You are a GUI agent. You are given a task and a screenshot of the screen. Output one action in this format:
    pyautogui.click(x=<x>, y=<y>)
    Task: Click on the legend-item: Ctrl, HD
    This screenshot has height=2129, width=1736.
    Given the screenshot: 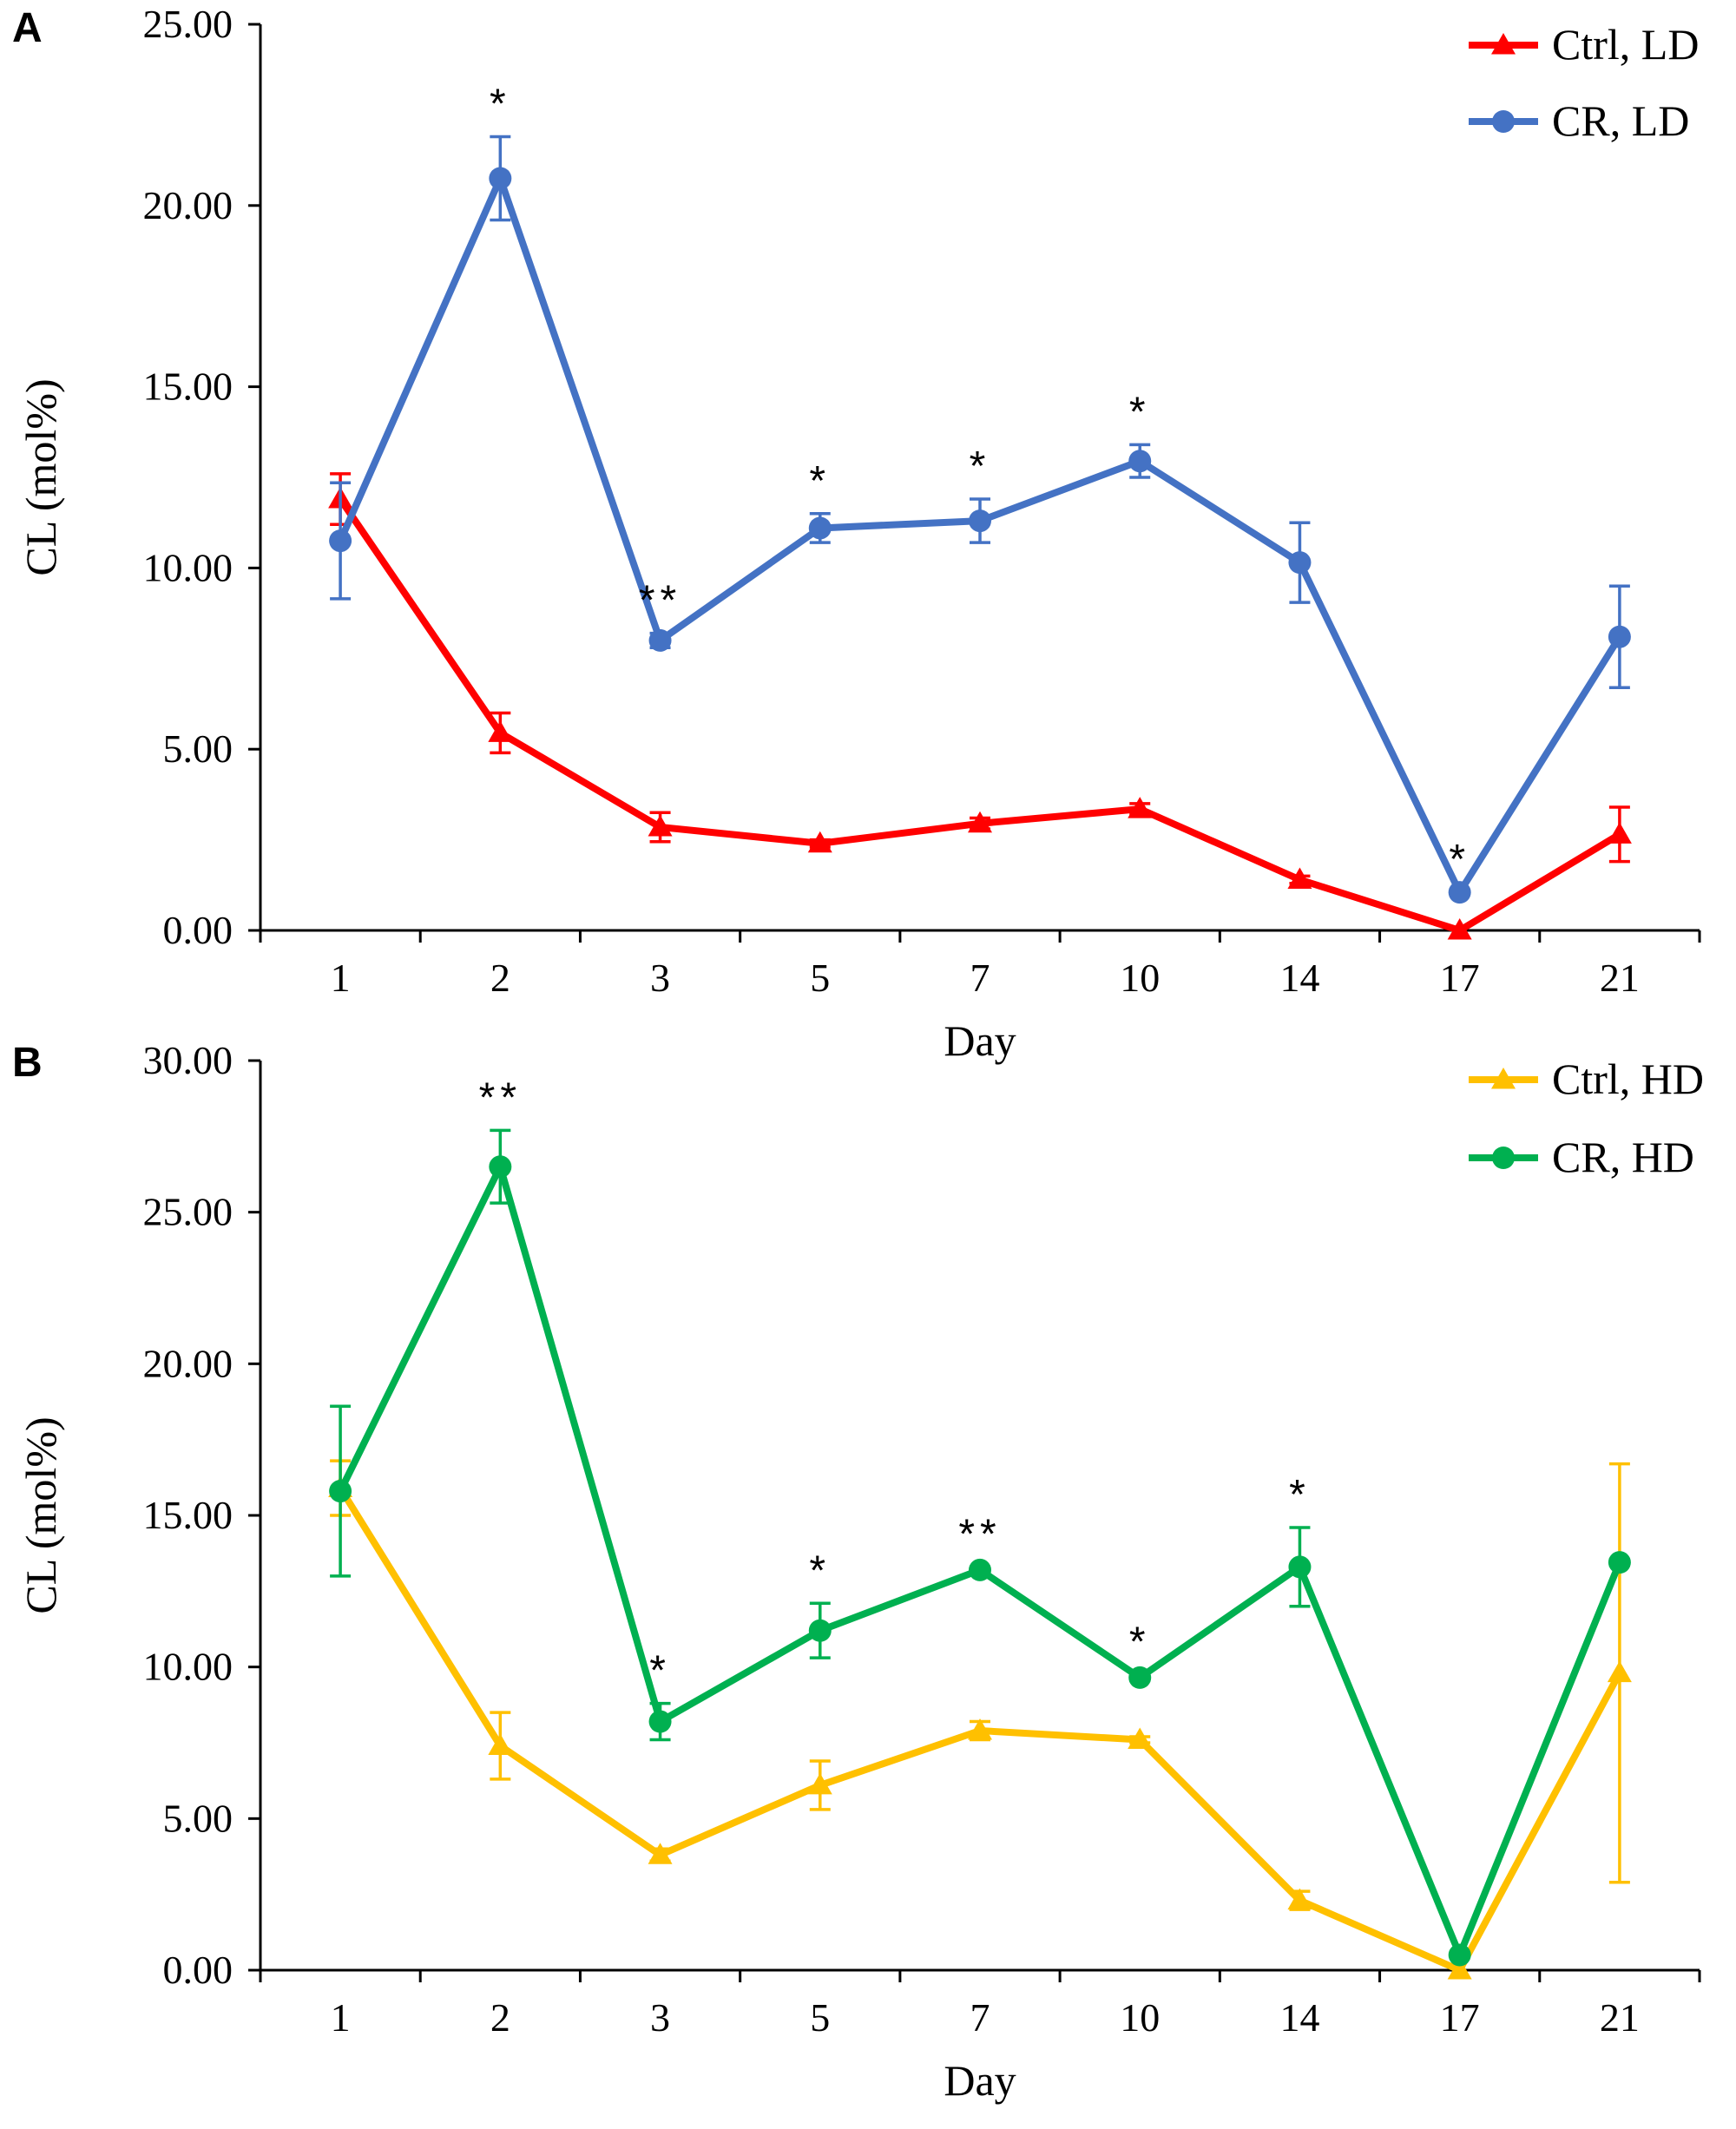 What is the action you would take?
    pyautogui.click(x=1586, y=1079)
    